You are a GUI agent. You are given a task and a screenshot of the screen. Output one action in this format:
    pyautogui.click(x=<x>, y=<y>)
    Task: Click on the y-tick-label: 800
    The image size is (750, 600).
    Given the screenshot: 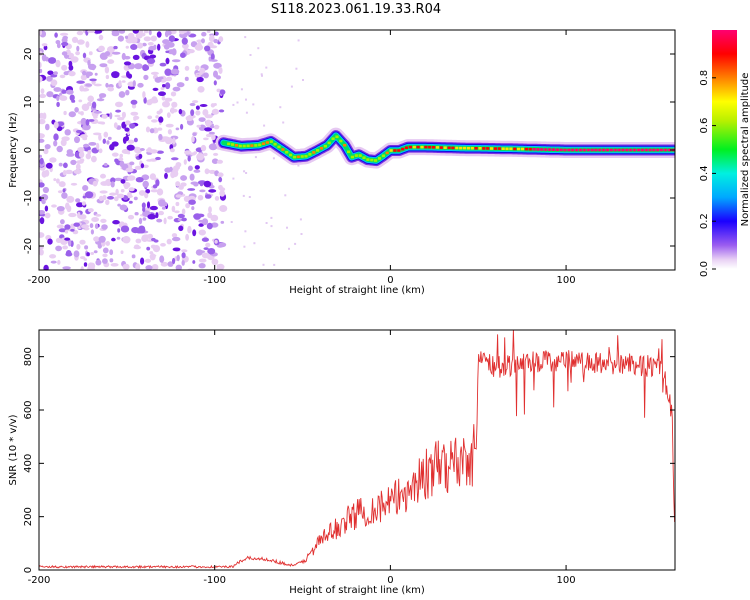 What is the action you would take?
    pyautogui.click(x=28, y=356)
    